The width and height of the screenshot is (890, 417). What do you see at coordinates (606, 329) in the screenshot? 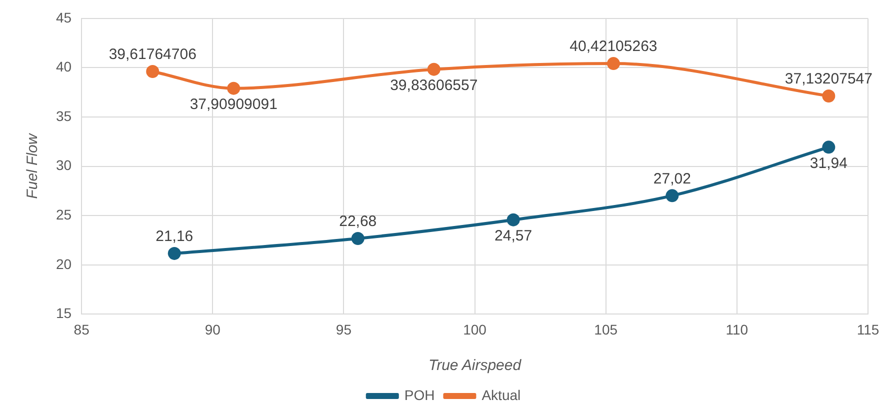
I see `x-tick-label: 105` at bounding box center [606, 329].